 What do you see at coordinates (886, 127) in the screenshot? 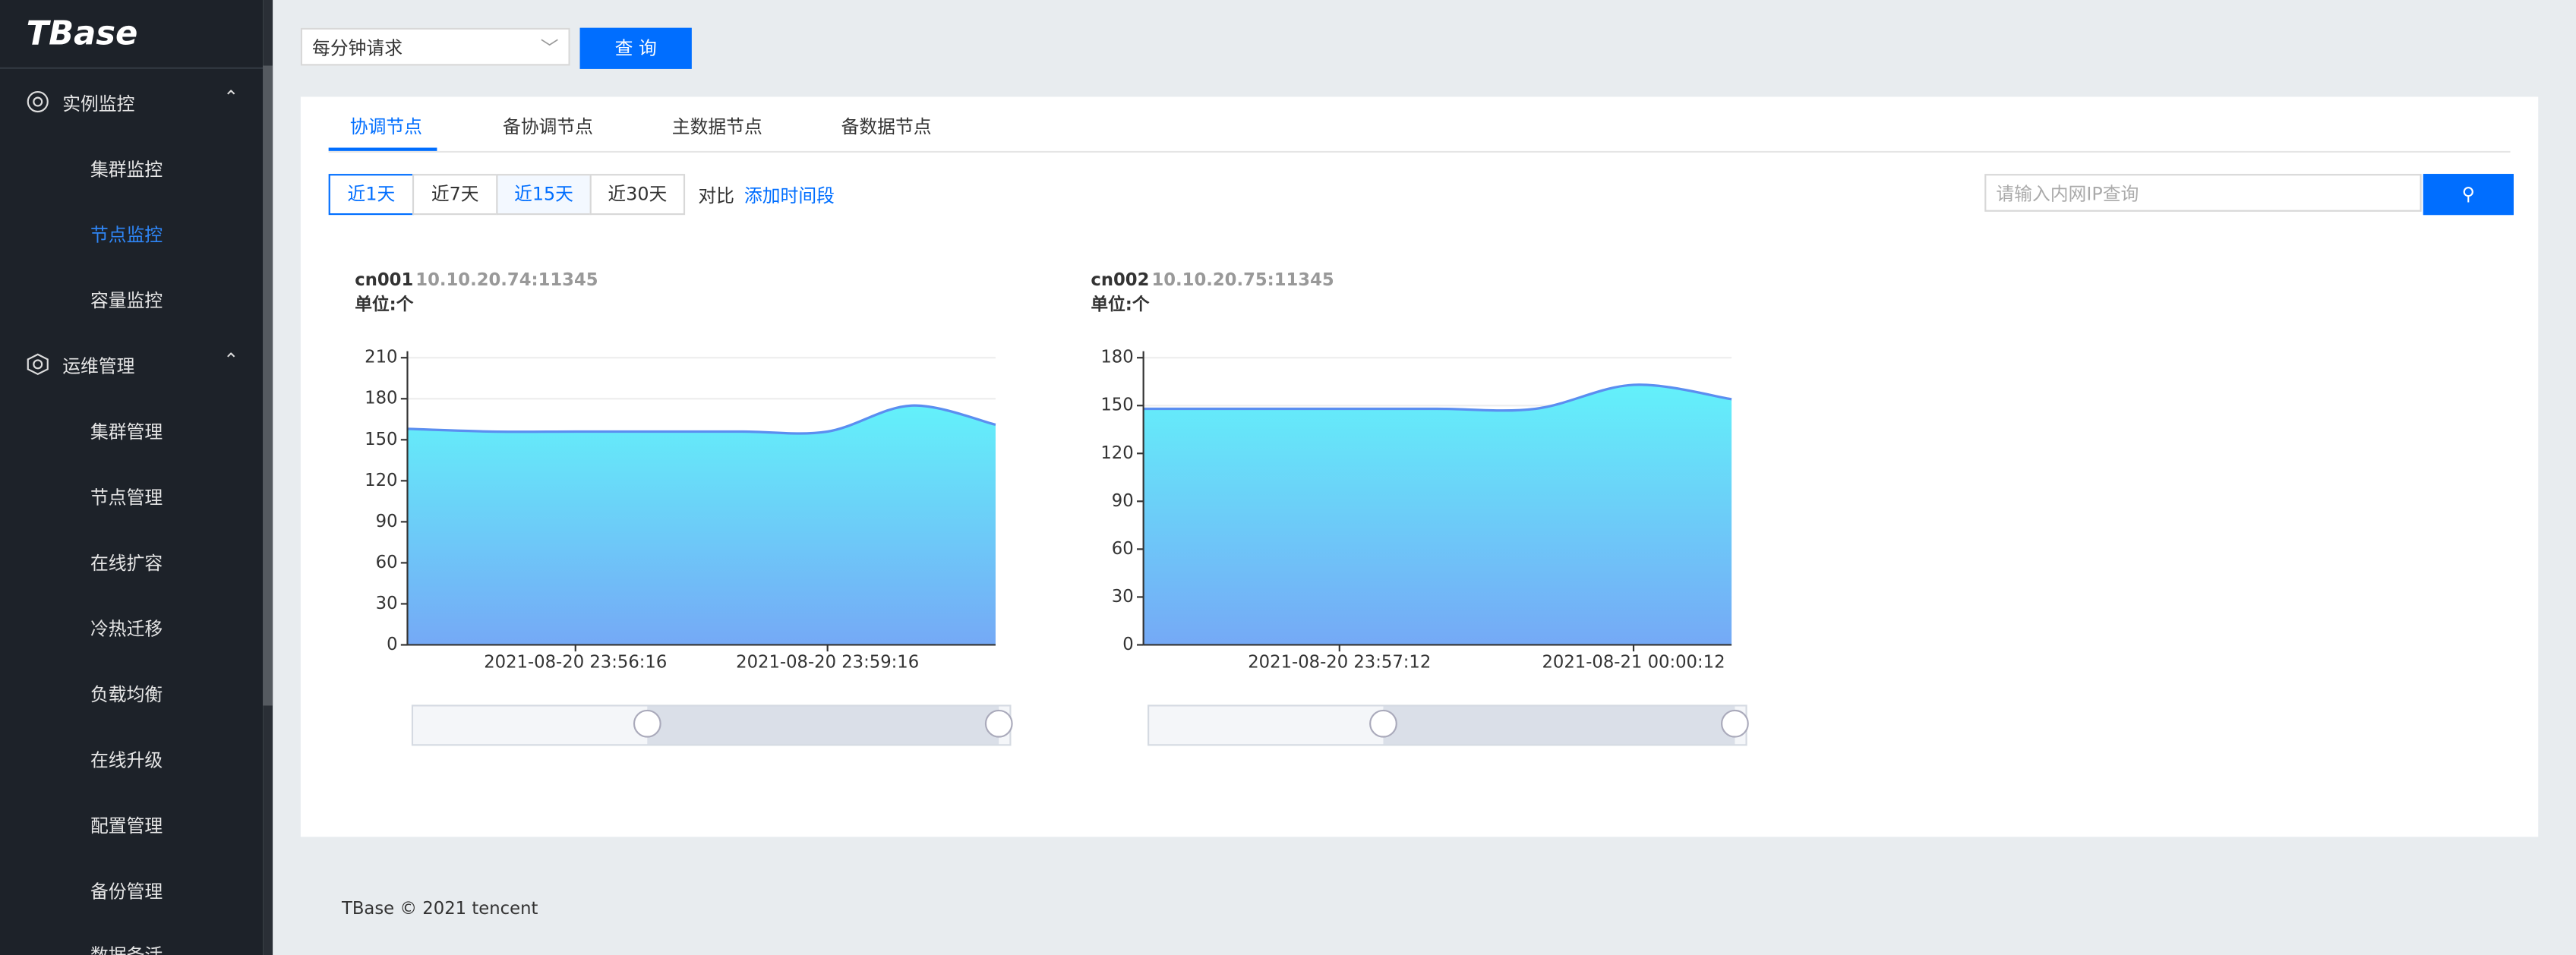
I see `tab: 备数据节点` at bounding box center [886, 127].